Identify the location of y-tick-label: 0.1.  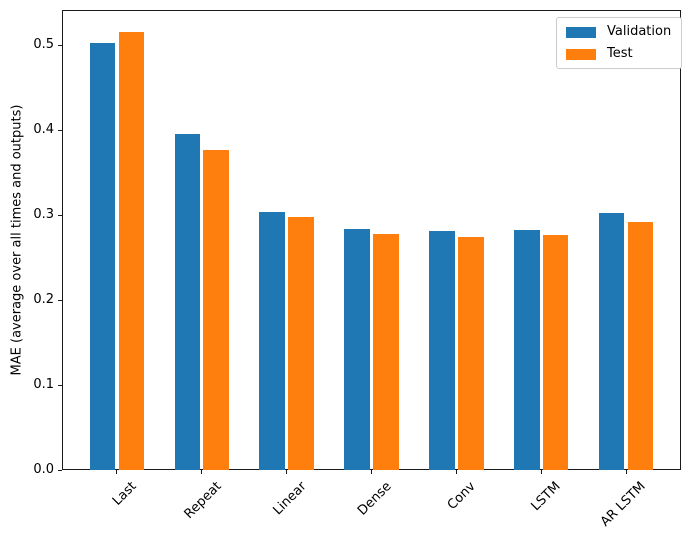
(43, 384).